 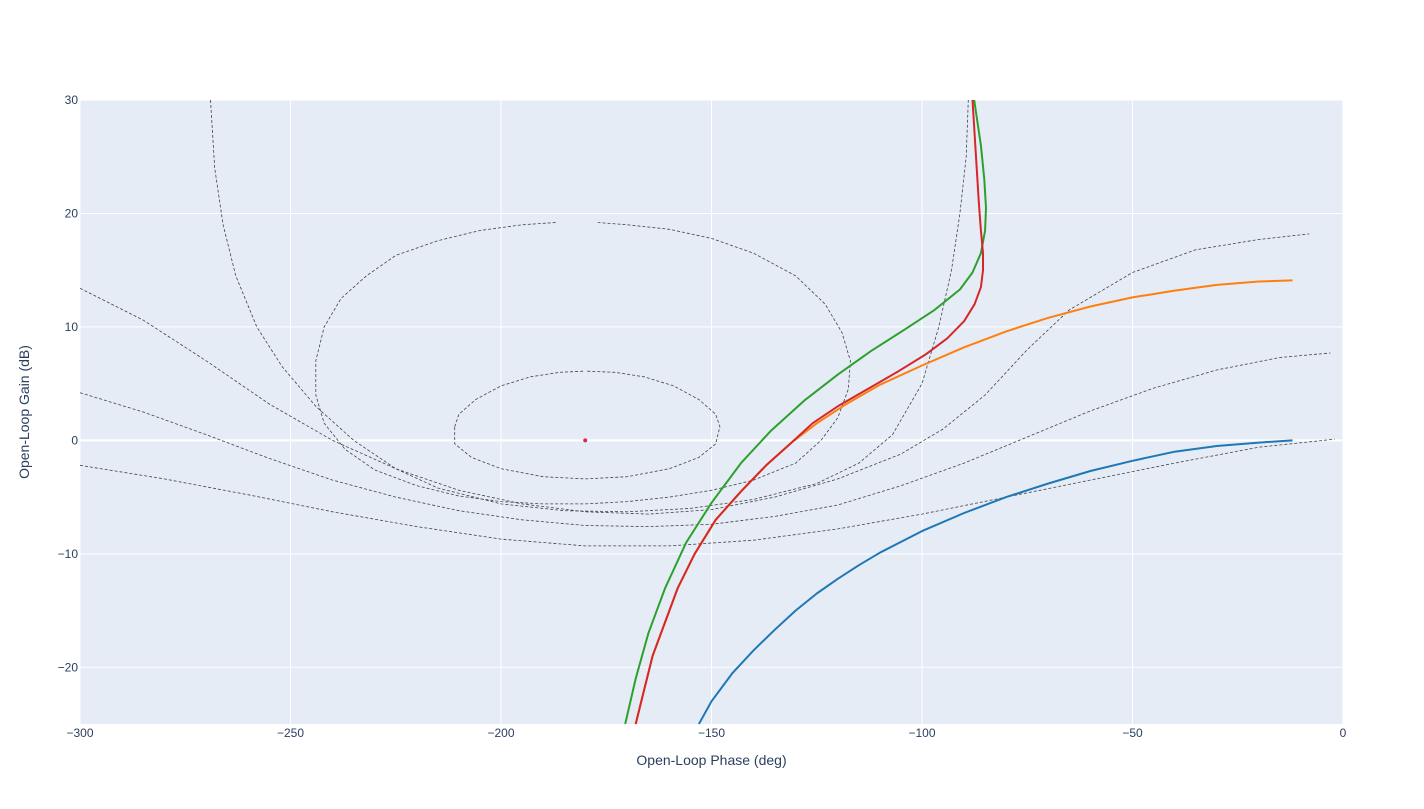 I want to click on x-tick-label: 0, so click(x=1343, y=733).